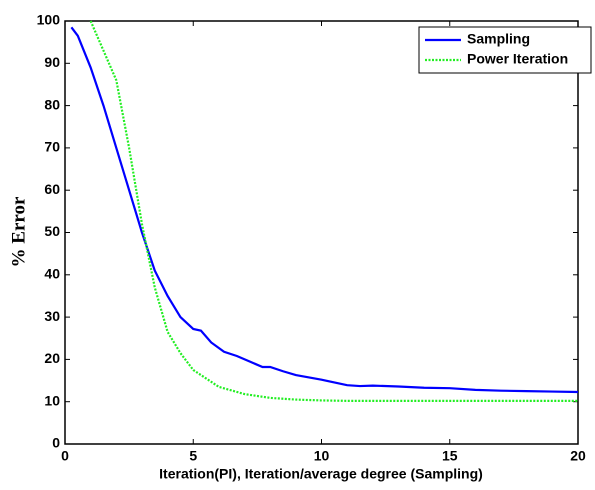 This screenshot has height=490, width=595. Describe the element at coordinates (450, 456) in the screenshot. I see `x-tick-label: 15` at that location.